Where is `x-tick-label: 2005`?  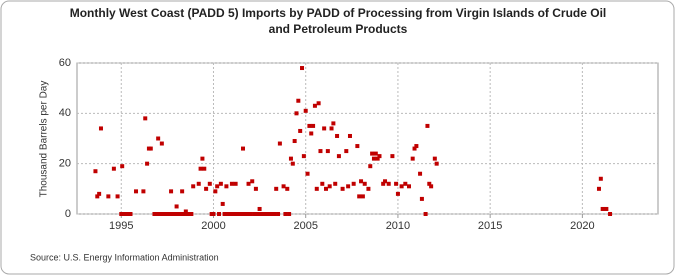
x-tick-label: 2005 is located at coordinates (305, 226).